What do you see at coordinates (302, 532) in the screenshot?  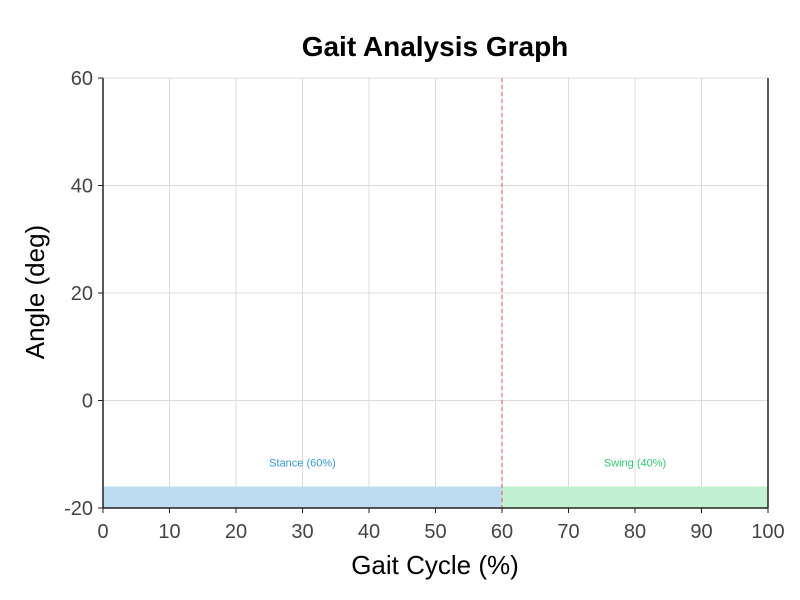 I see `x-tick-label: 30` at bounding box center [302, 532].